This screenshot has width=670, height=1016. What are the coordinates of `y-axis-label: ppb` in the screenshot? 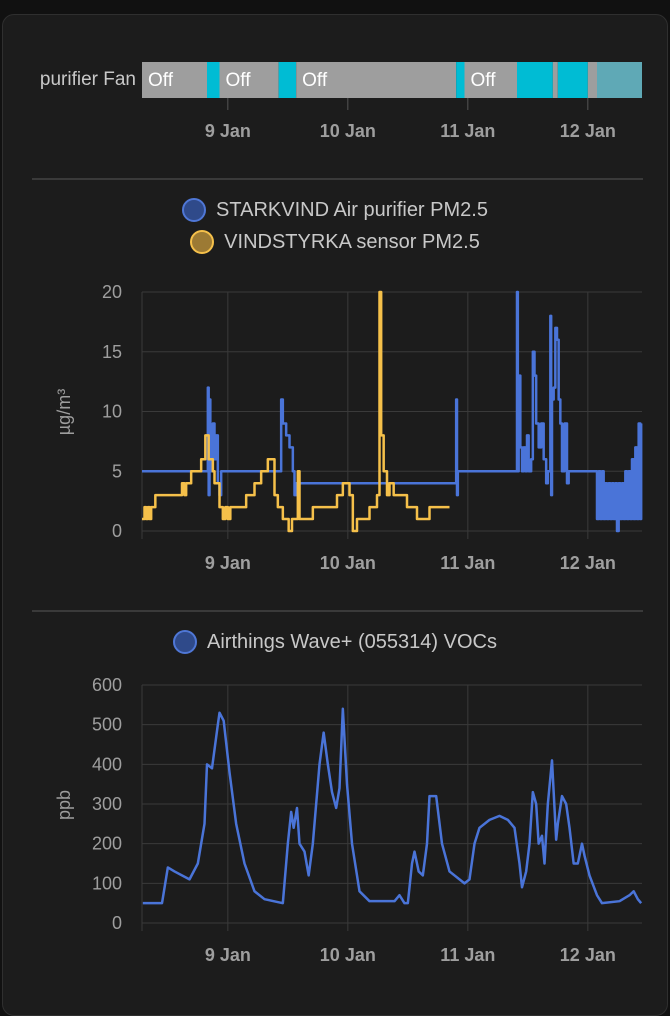 It's located at (64, 805).